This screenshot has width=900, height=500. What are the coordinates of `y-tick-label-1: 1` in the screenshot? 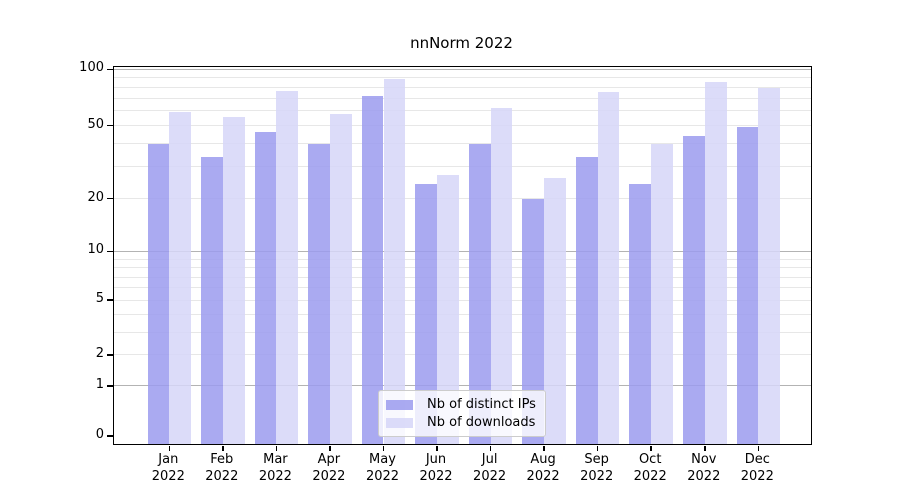 It's located at (99, 384).